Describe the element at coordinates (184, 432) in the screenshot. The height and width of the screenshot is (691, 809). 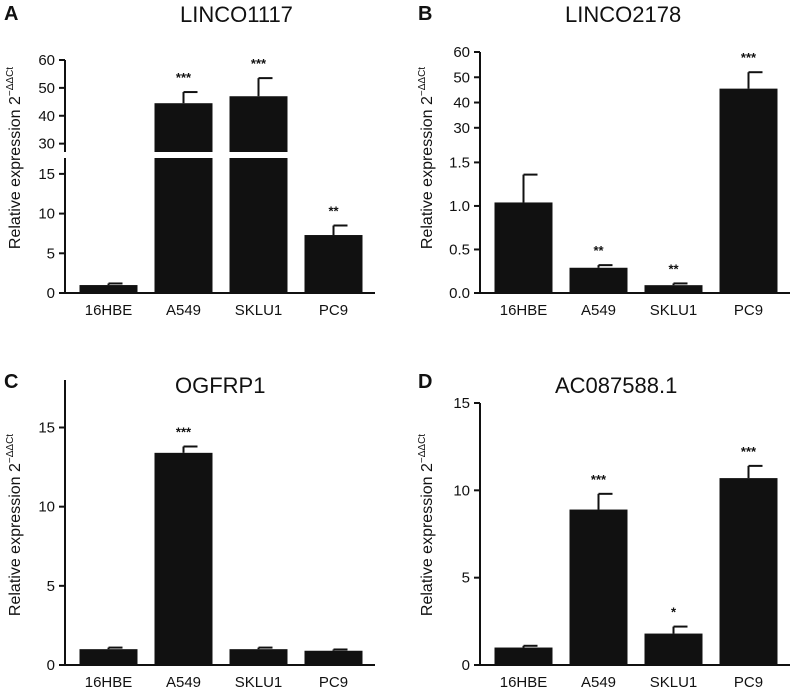
I see `panel-c-significance-a549: ***` at that location.